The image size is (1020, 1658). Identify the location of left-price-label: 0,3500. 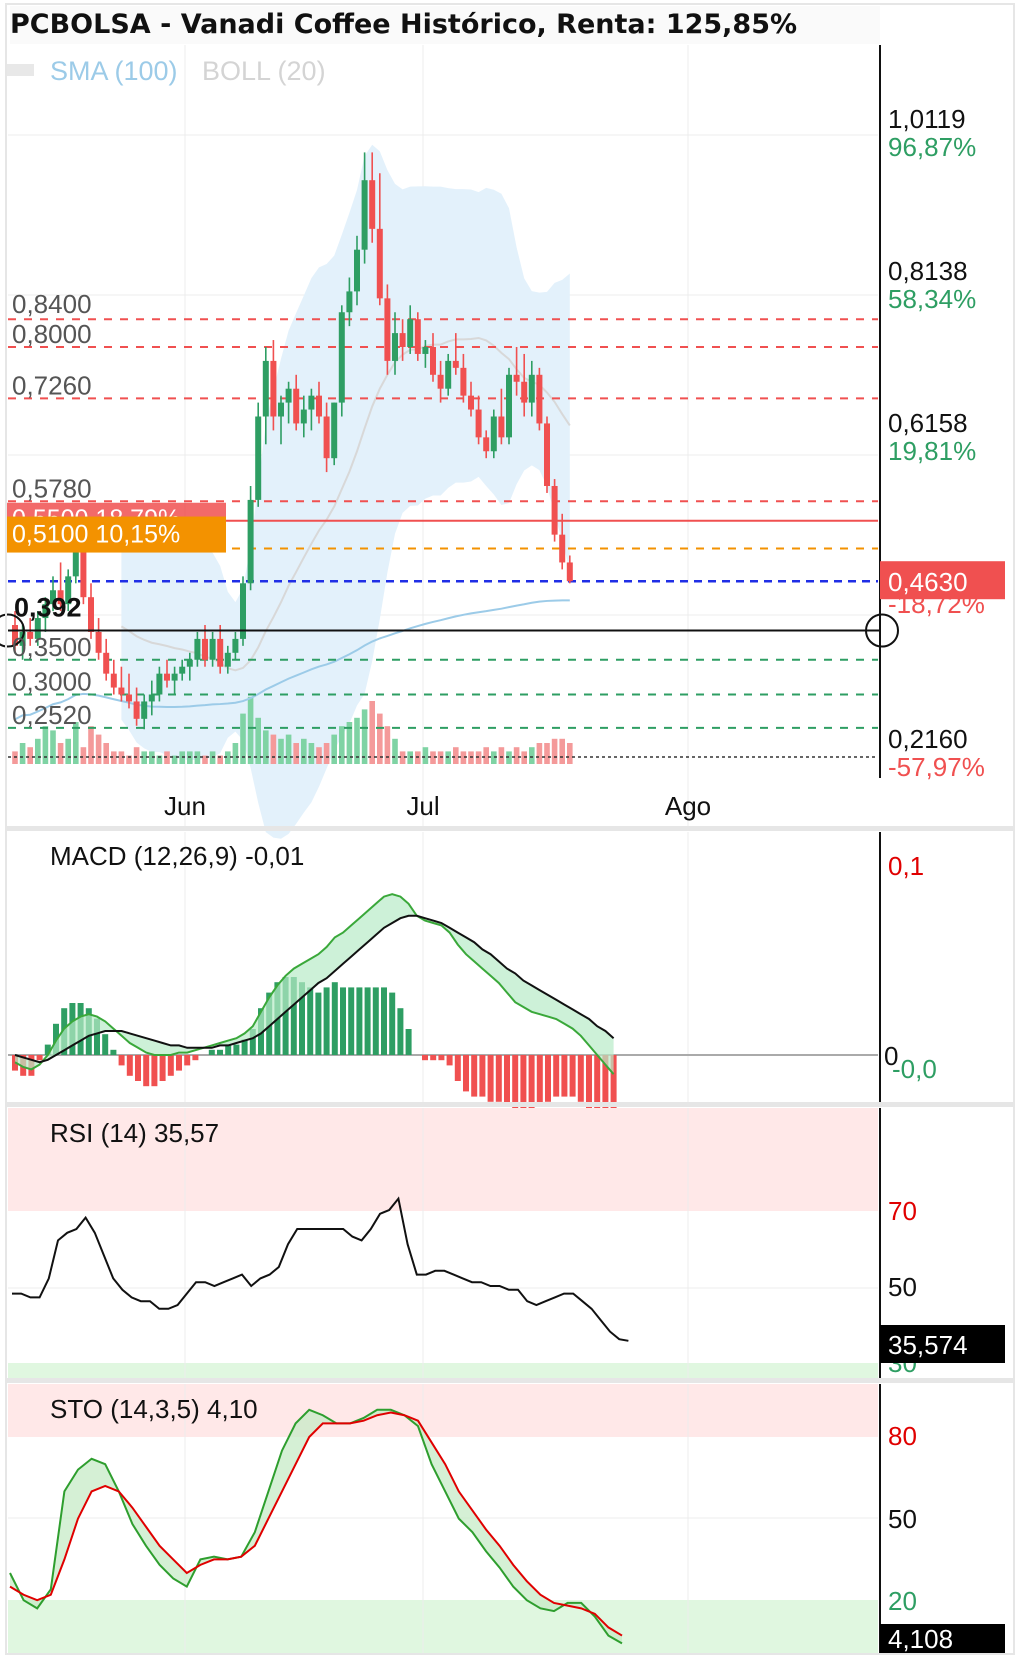
(52, 647).